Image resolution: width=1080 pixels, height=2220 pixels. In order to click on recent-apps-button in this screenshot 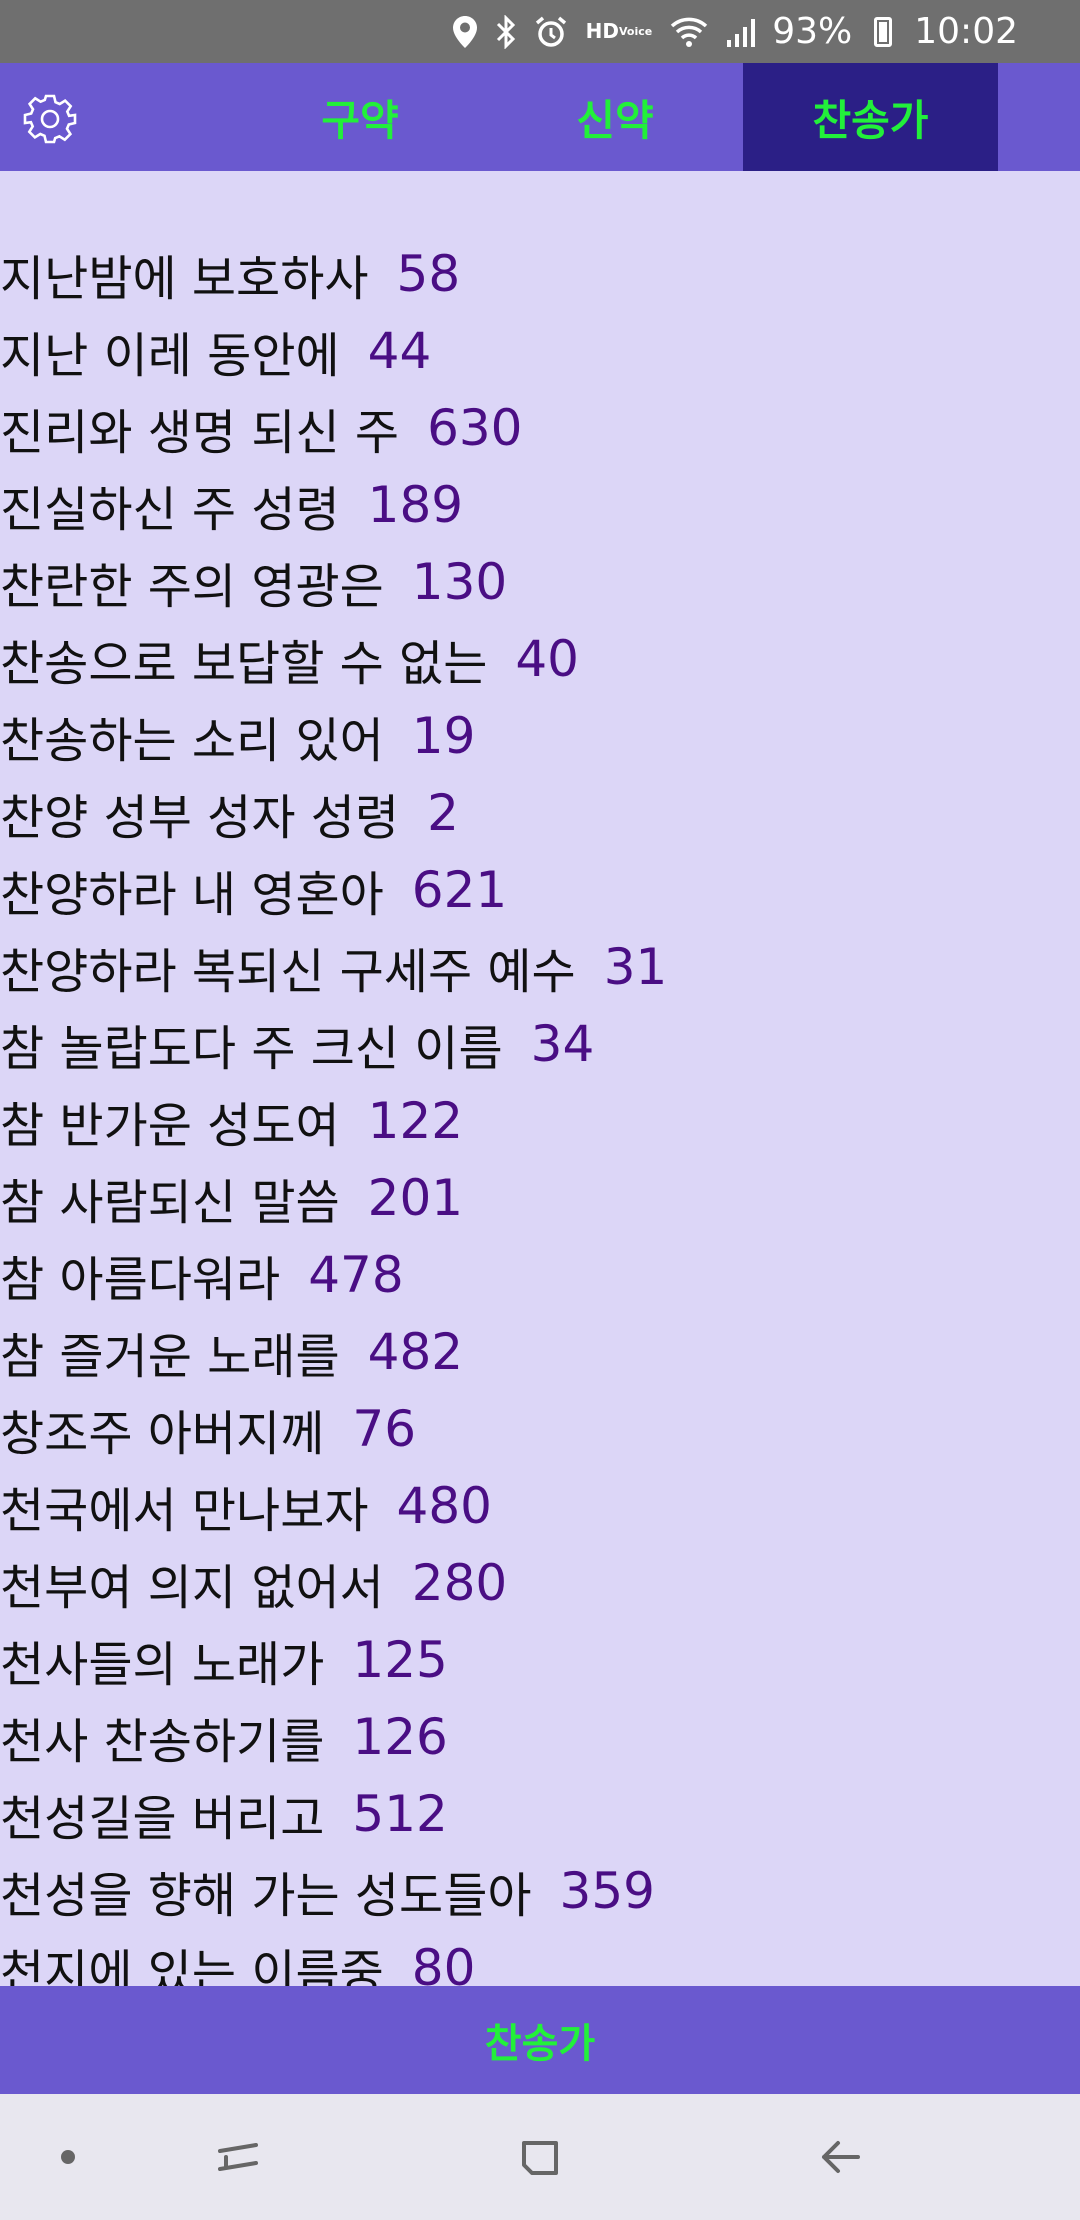, I will do `click(238, 2157)`.